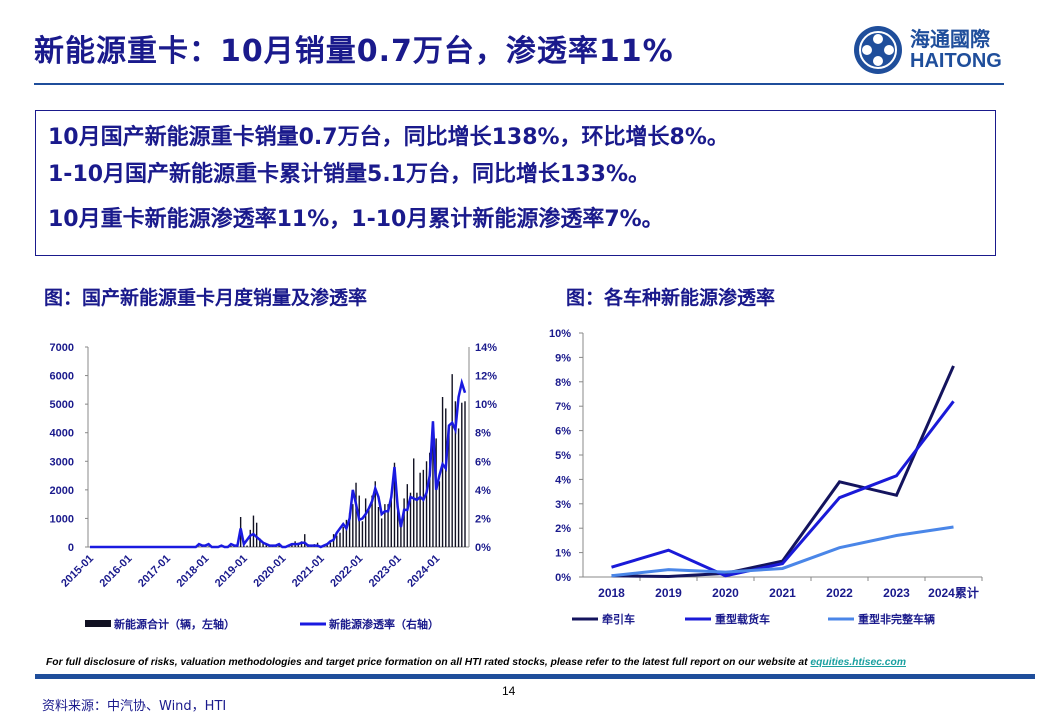  Describe the element at coordinates (62, 348) in the screenshot. I see `left-tick-label: 7000` at that location.